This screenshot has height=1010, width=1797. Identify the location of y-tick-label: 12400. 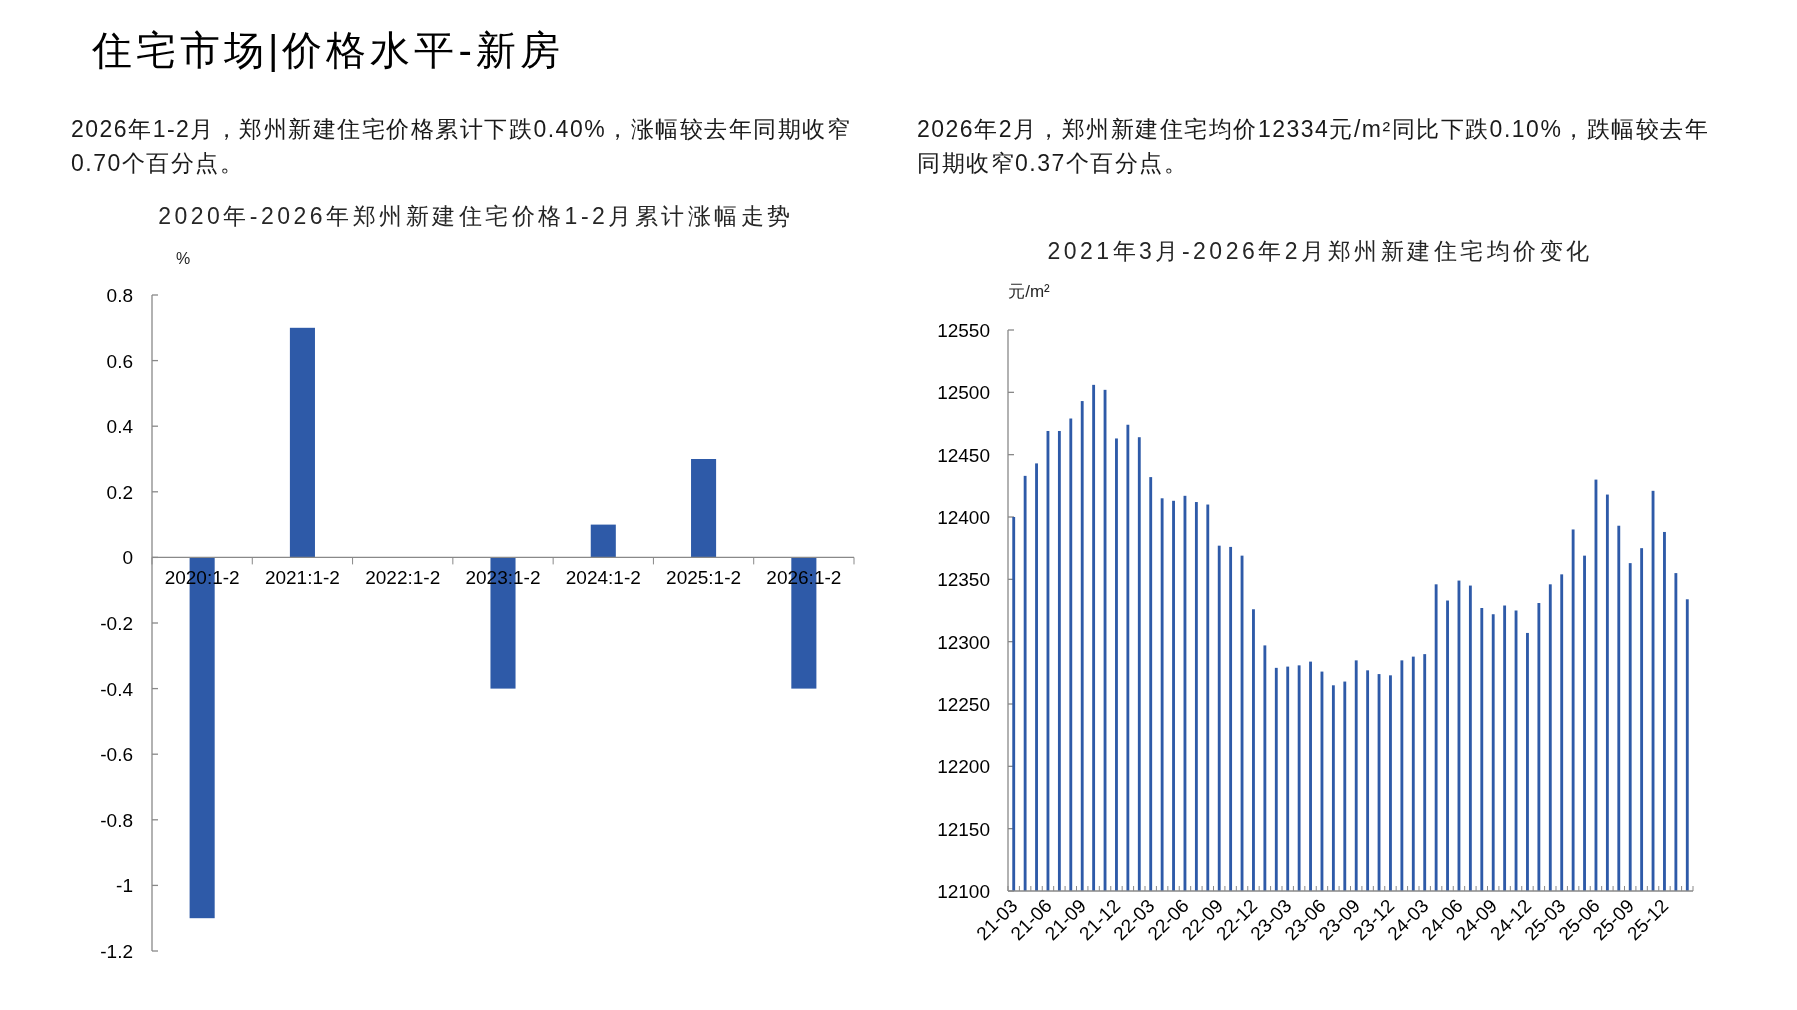
(963, 517).